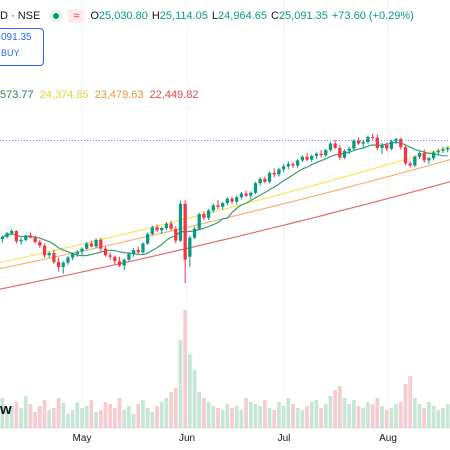 This screenshot has width=450, height=450. What do you see at coordinates (56, 16) in the screenshot?
I see `market-status-icon` at bounding box center [56, 16].